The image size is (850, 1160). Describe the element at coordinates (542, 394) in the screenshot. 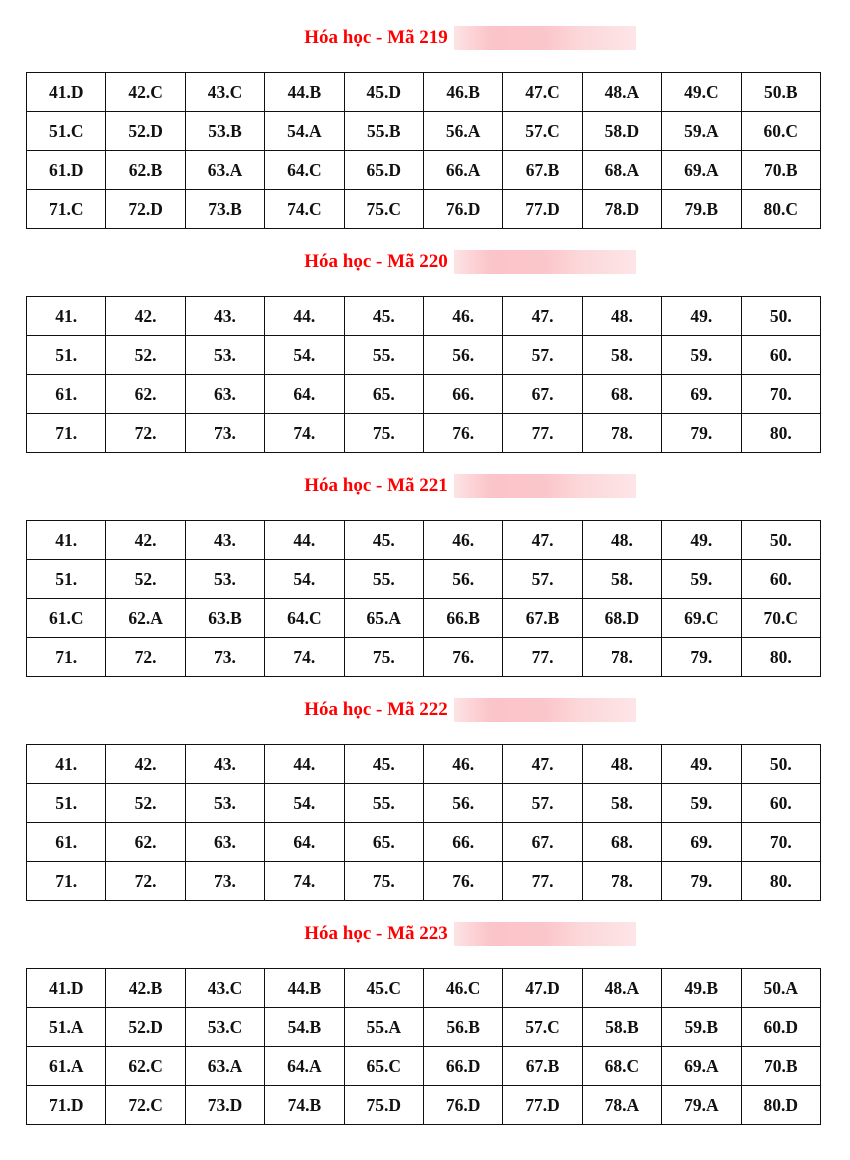

I see `answer-cell: 67.` at that location.